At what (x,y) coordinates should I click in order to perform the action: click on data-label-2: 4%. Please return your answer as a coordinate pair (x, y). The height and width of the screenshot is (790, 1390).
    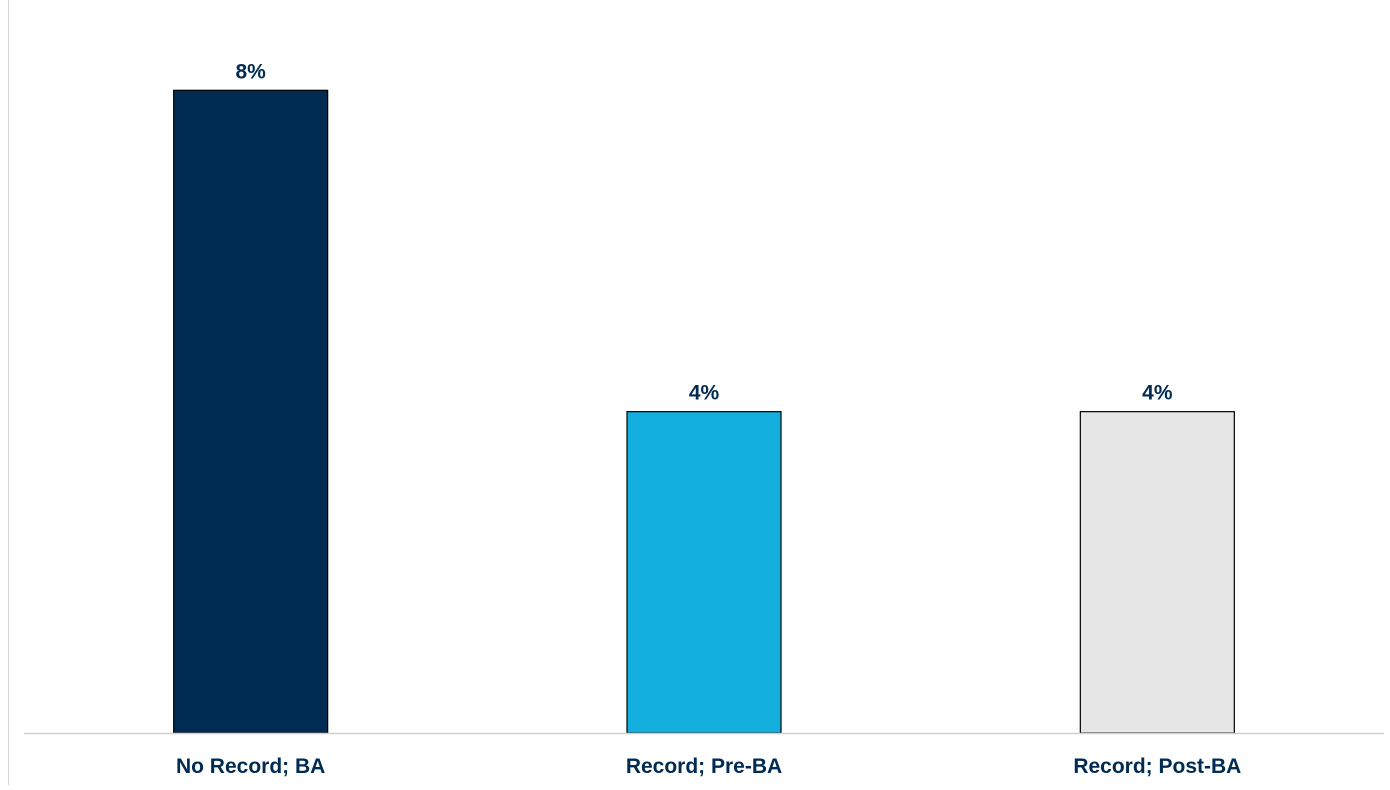
    Looking at the image, I should click on (1157, 393).